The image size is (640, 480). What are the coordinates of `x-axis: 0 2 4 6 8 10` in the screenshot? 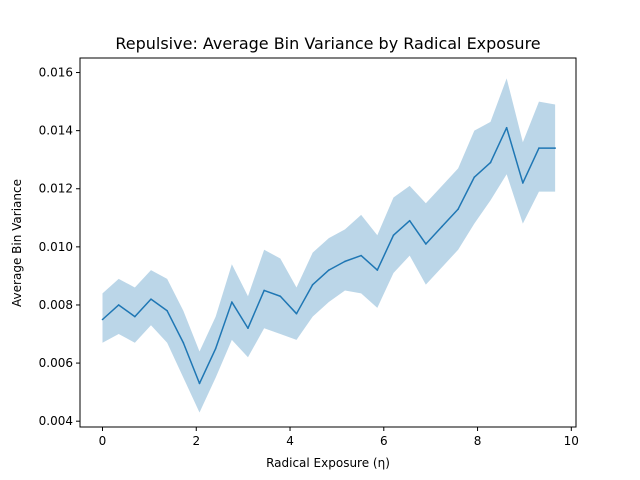 It's located at (339, 437).